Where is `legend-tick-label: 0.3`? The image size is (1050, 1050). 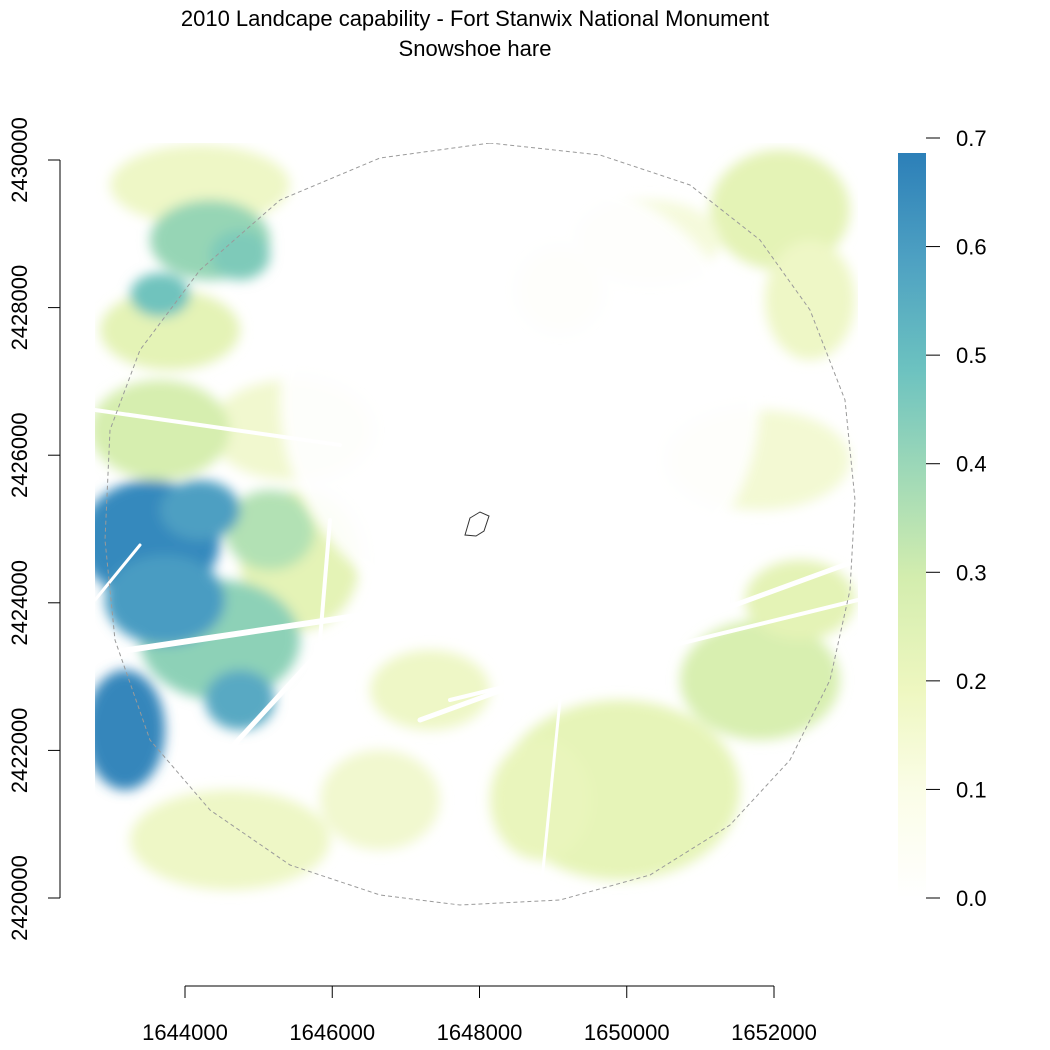
legend-tick-label: 0.3 is located at coordinates (971, 572).